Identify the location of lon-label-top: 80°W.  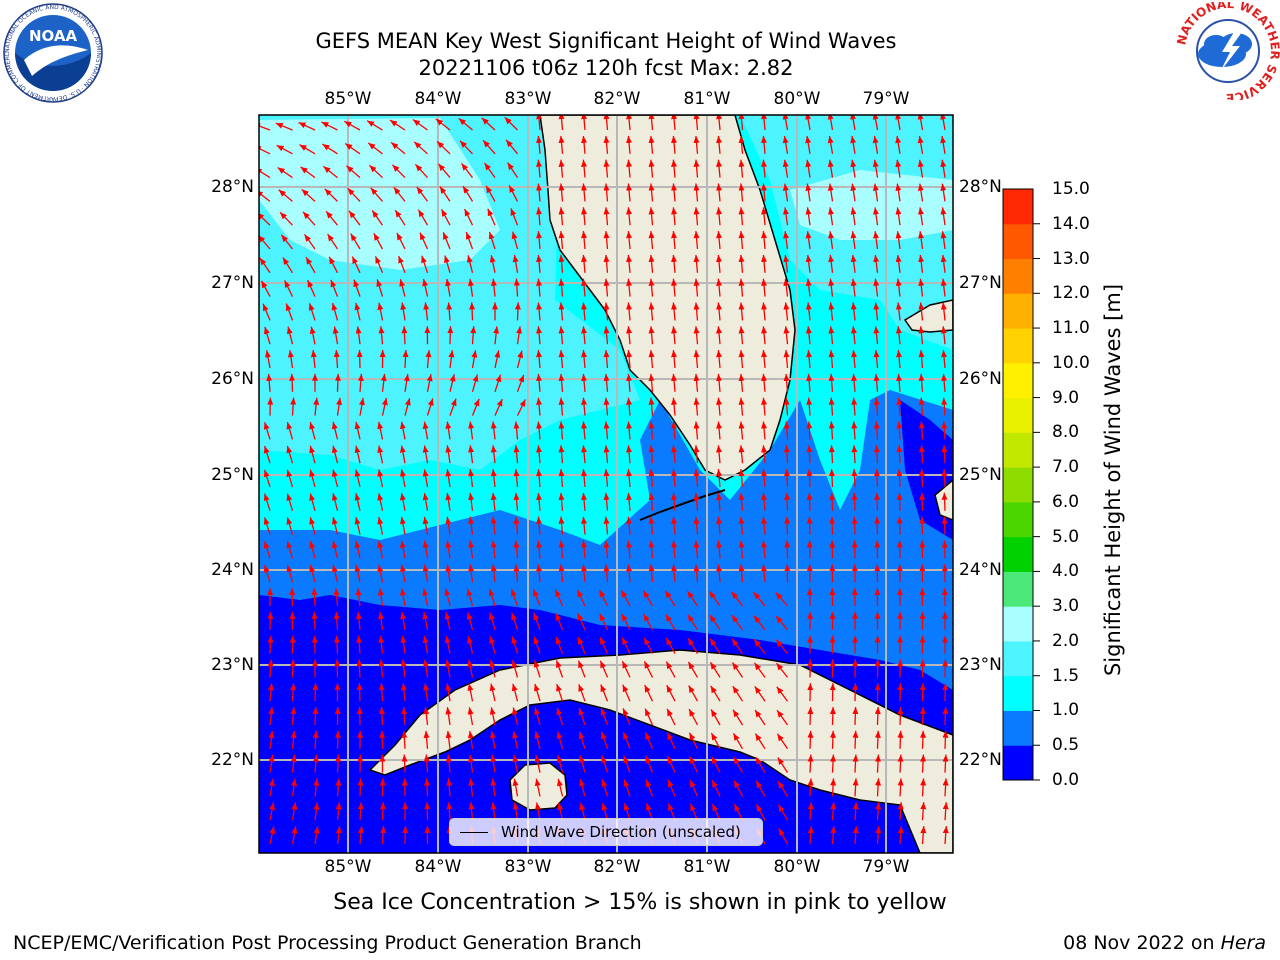
(797, 99).